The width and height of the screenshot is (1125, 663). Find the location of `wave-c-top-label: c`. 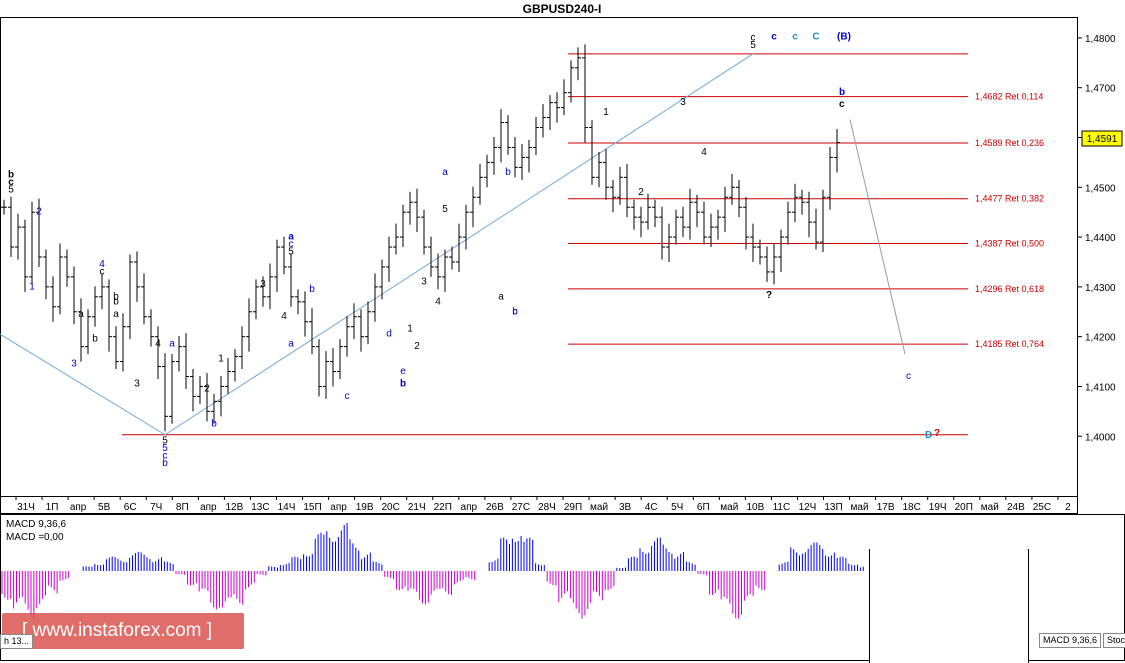

wave-c-top-label: c is located at coordinates (842, 104).